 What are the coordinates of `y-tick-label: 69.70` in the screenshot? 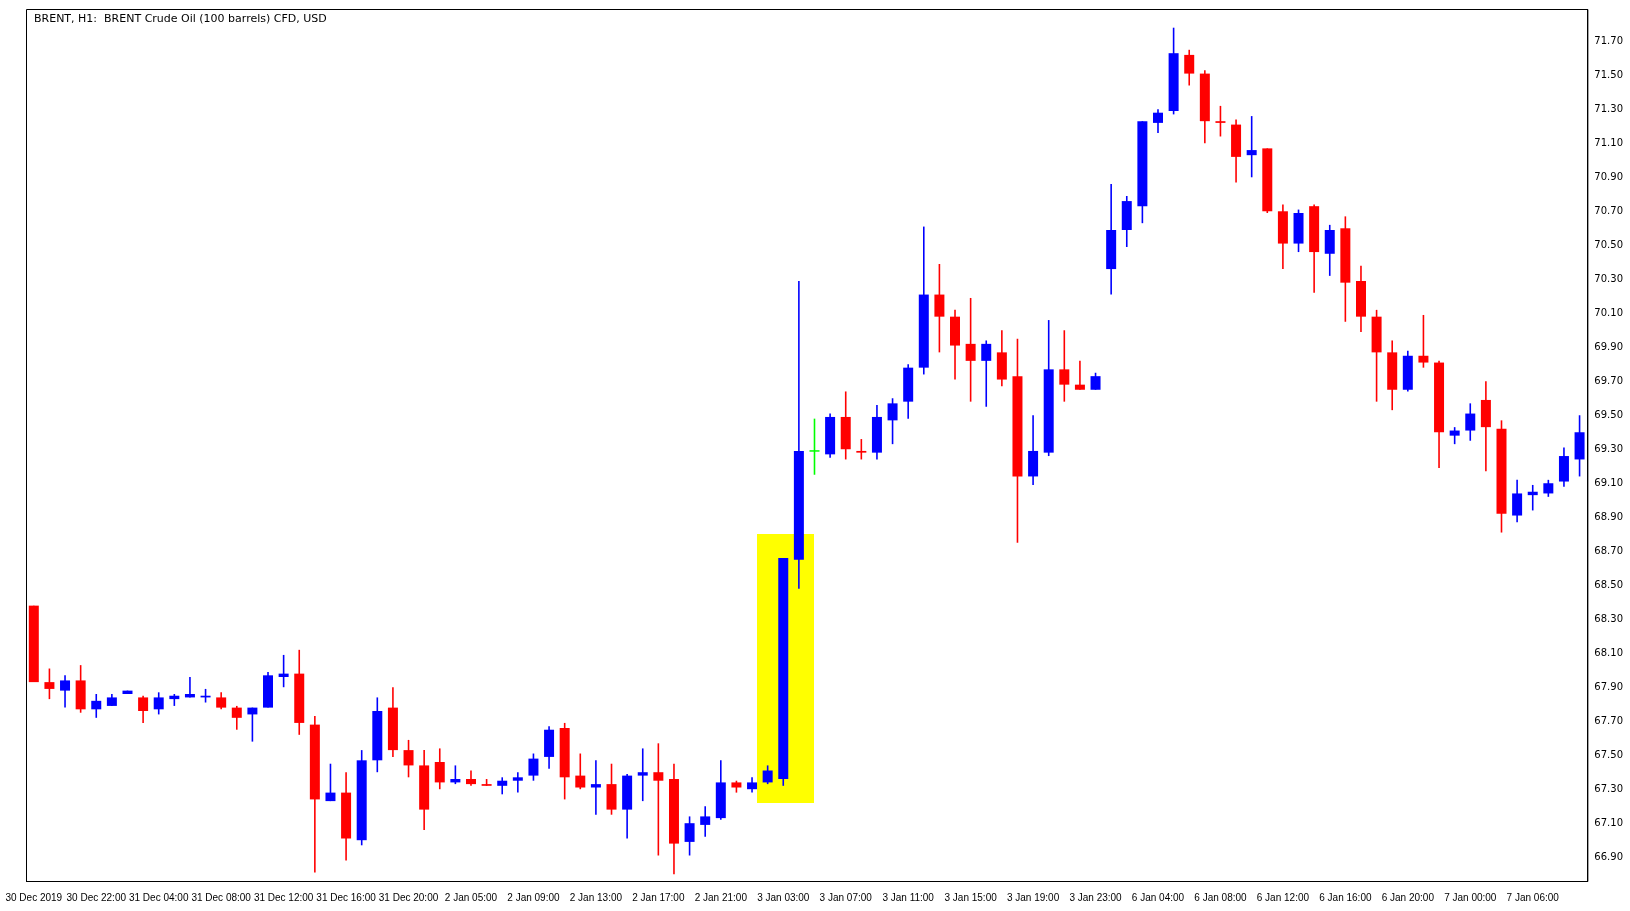 It's located at (1609, 380).